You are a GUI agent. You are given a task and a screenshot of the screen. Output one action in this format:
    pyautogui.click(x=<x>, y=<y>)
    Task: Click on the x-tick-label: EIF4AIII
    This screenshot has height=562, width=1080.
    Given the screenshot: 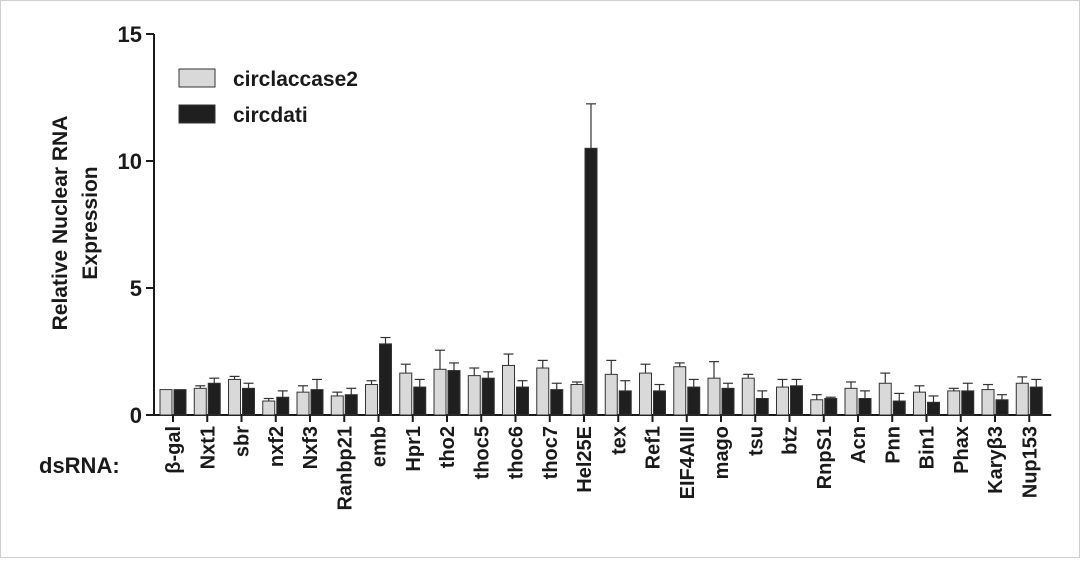 What is the action you would take?
    pyautogui.click(x=688, y=462)
    